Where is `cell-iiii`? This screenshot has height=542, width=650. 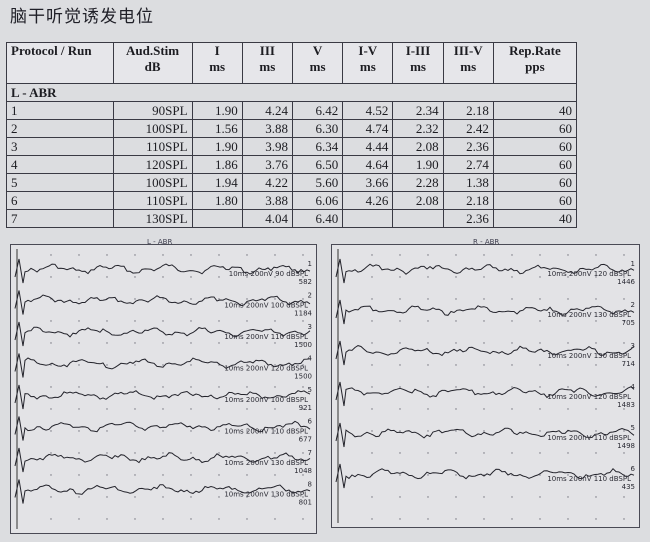 cell-iiii is located at coordinates (418, 218).